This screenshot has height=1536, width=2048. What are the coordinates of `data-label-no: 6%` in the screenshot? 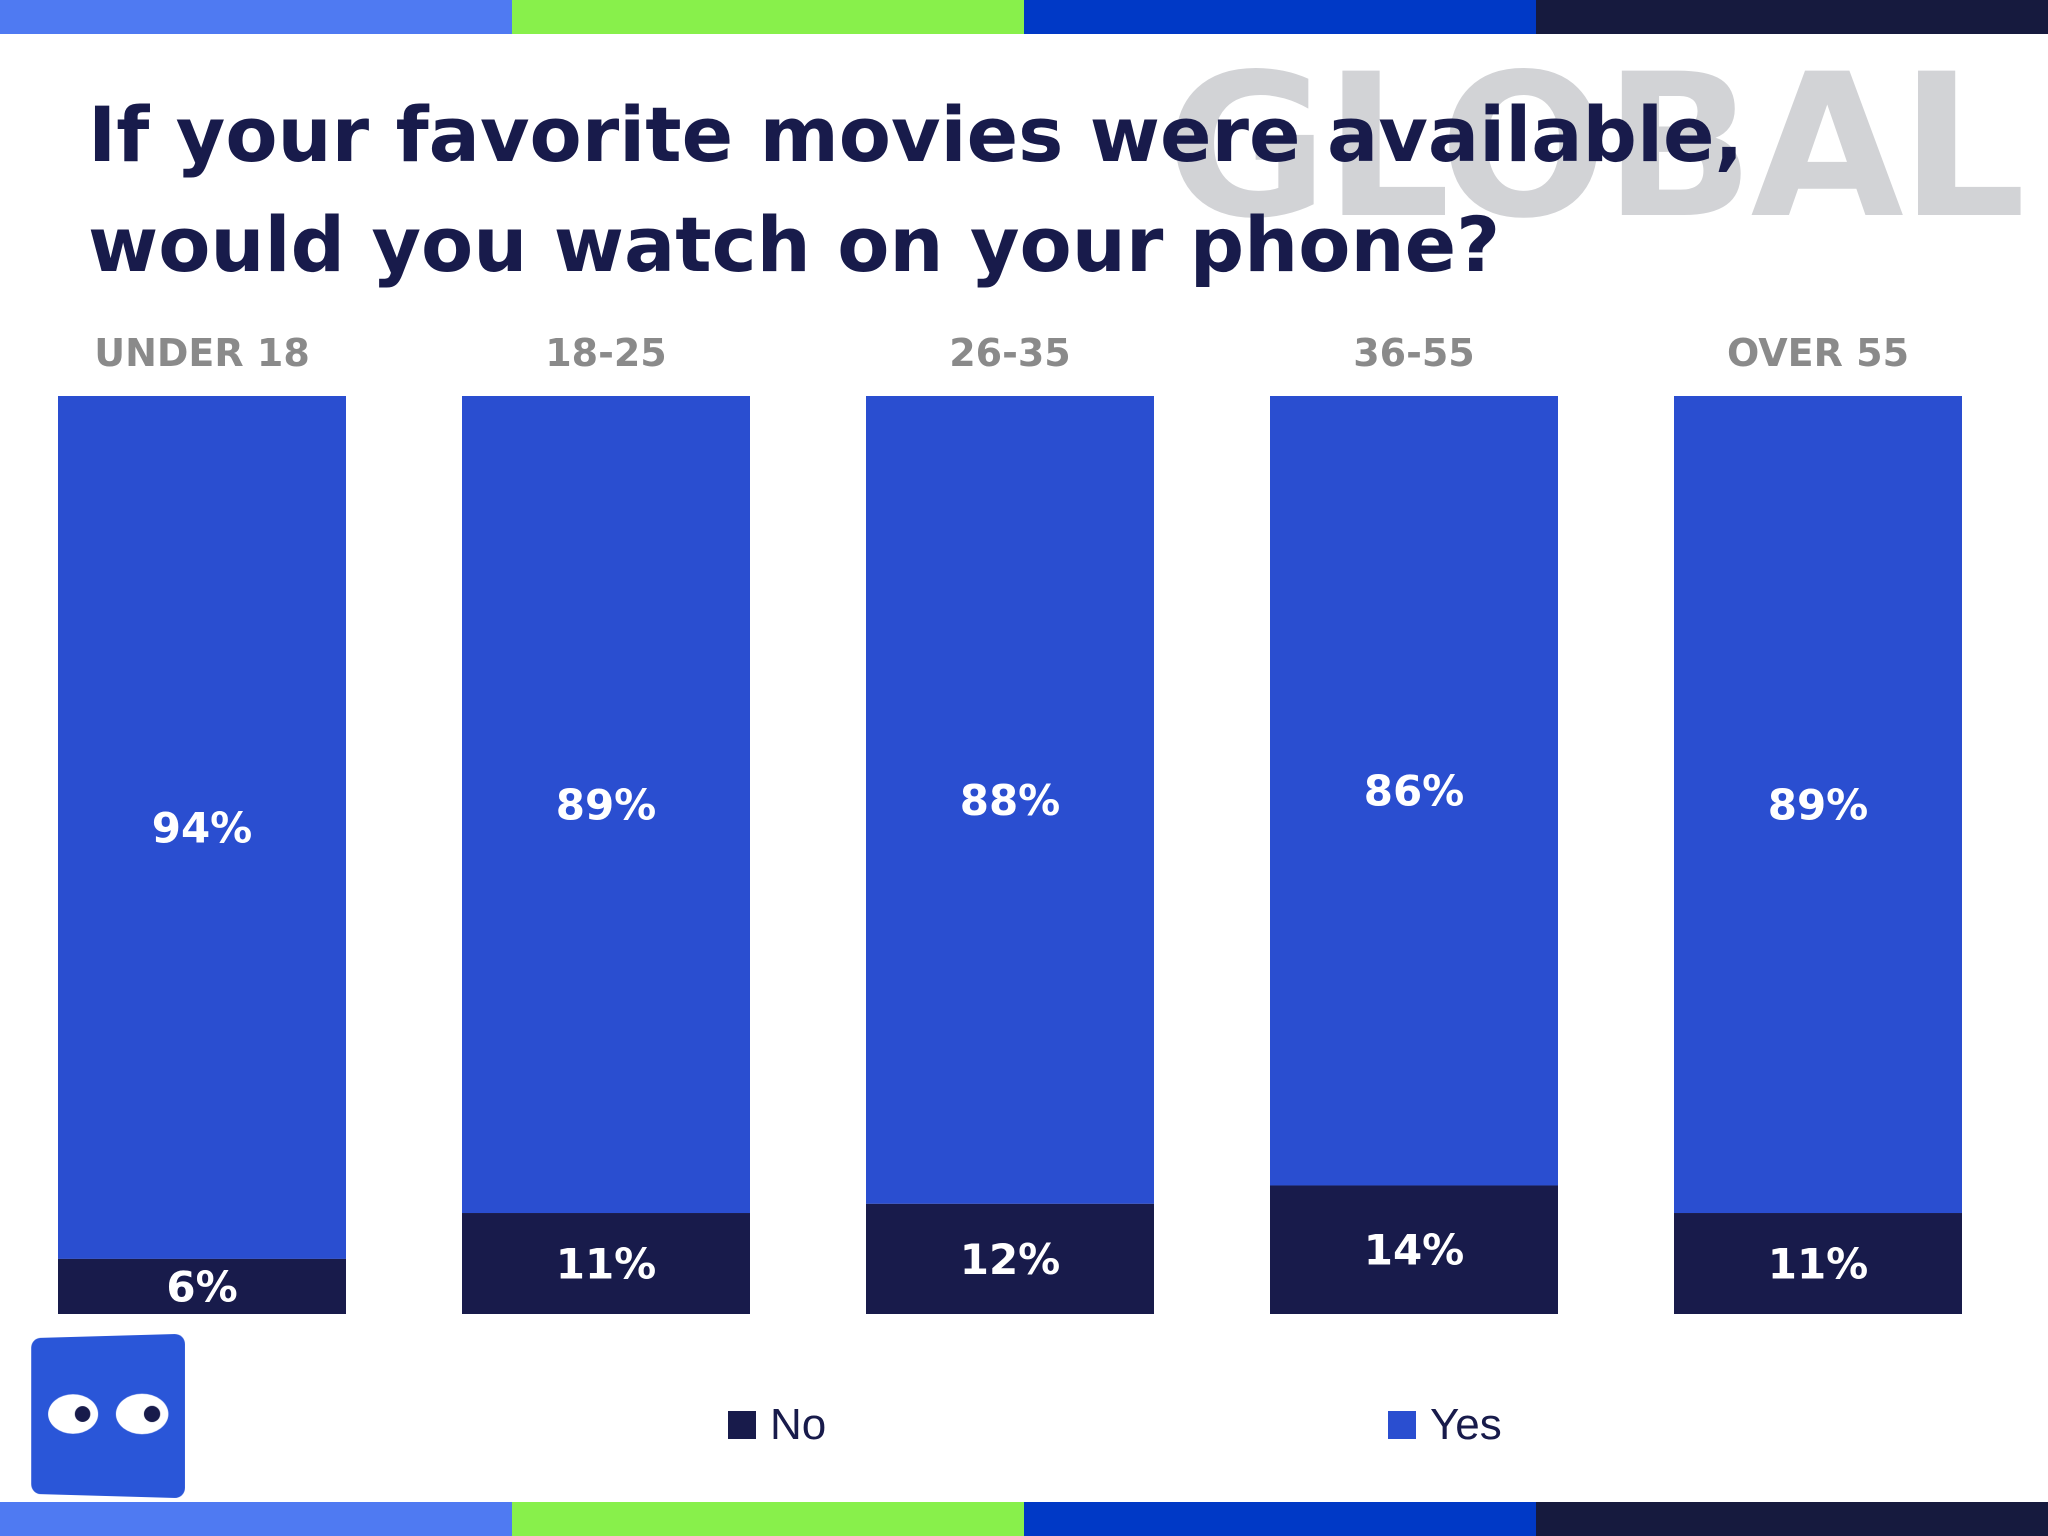 It's located at (201, 1286).